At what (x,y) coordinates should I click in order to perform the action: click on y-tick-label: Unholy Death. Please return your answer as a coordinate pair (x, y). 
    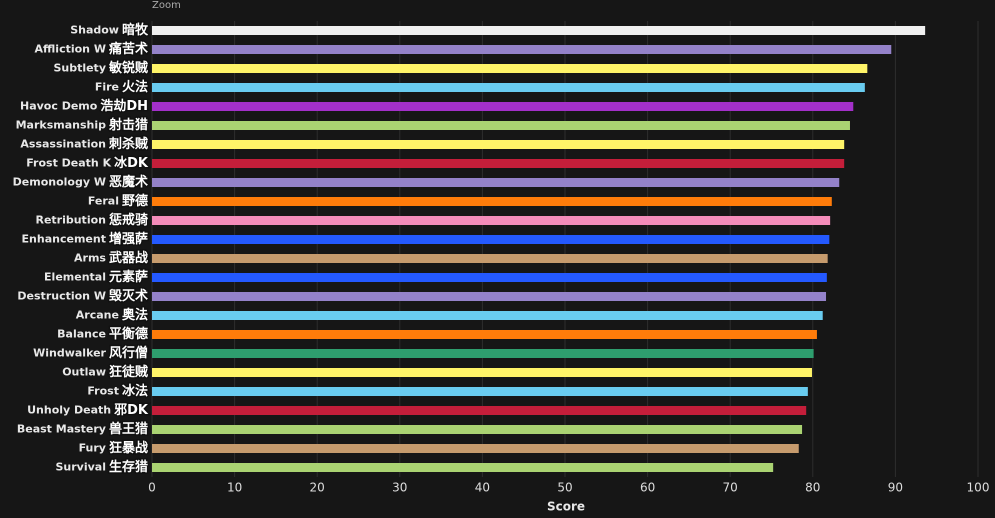
    Looking at the image, I should click on (69, 410).